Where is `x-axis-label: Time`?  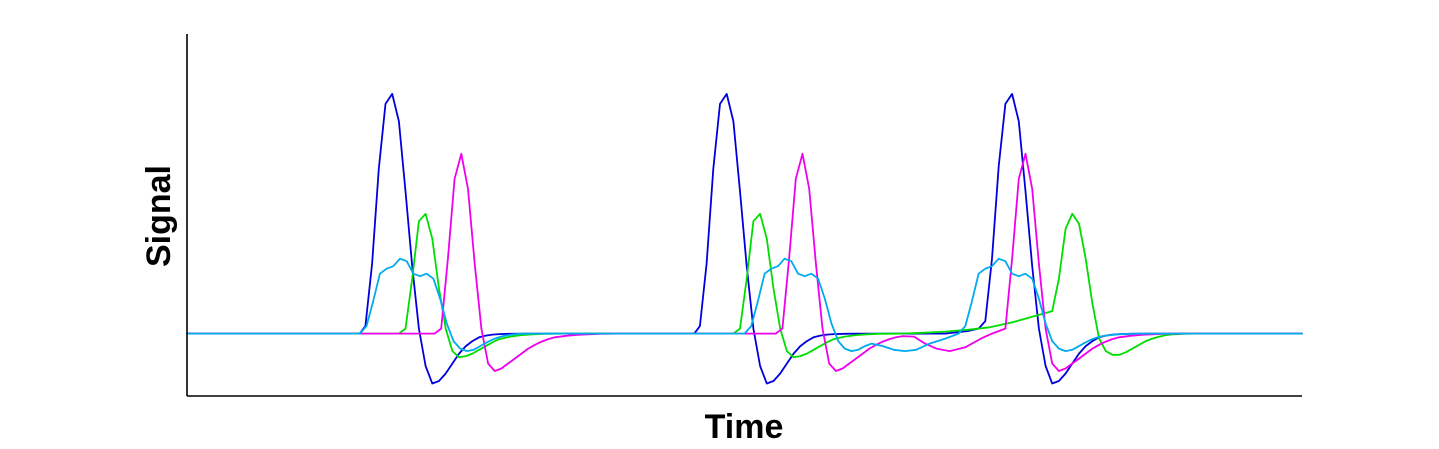
x-axis-label: Time is located at coordinates (744, 427).